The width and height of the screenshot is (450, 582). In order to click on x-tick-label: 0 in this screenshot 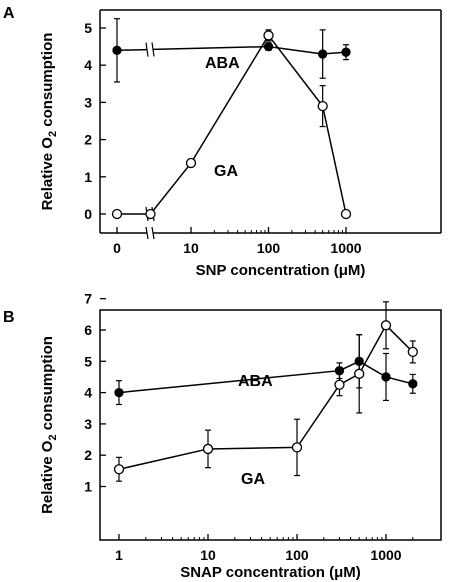, I will do `click(117, 248)`.